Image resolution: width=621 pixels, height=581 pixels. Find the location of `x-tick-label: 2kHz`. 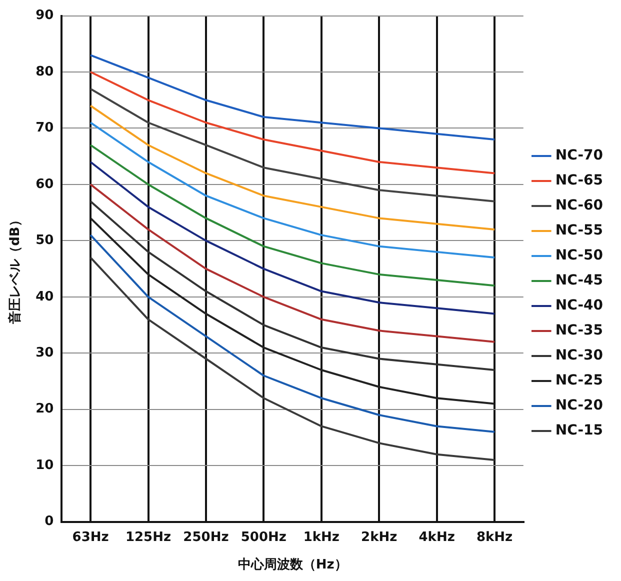

x-tick-label: 2kHz is located at coordinates (379, 537).